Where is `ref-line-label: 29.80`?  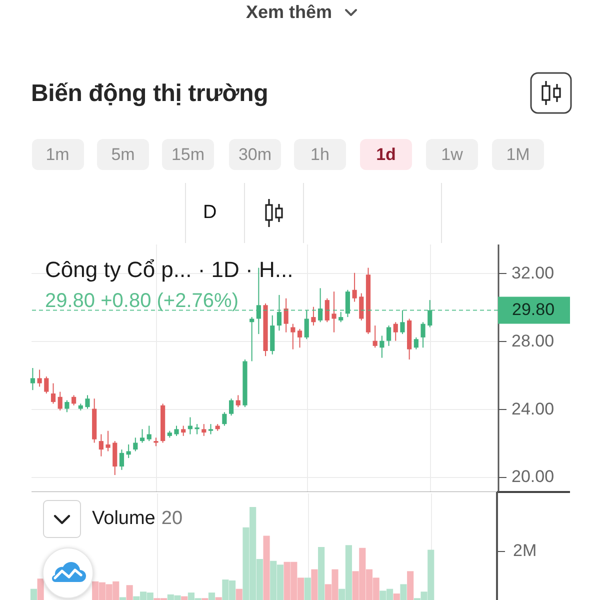 ref-line-label: 29.80 is located at coordinates (533, 310).